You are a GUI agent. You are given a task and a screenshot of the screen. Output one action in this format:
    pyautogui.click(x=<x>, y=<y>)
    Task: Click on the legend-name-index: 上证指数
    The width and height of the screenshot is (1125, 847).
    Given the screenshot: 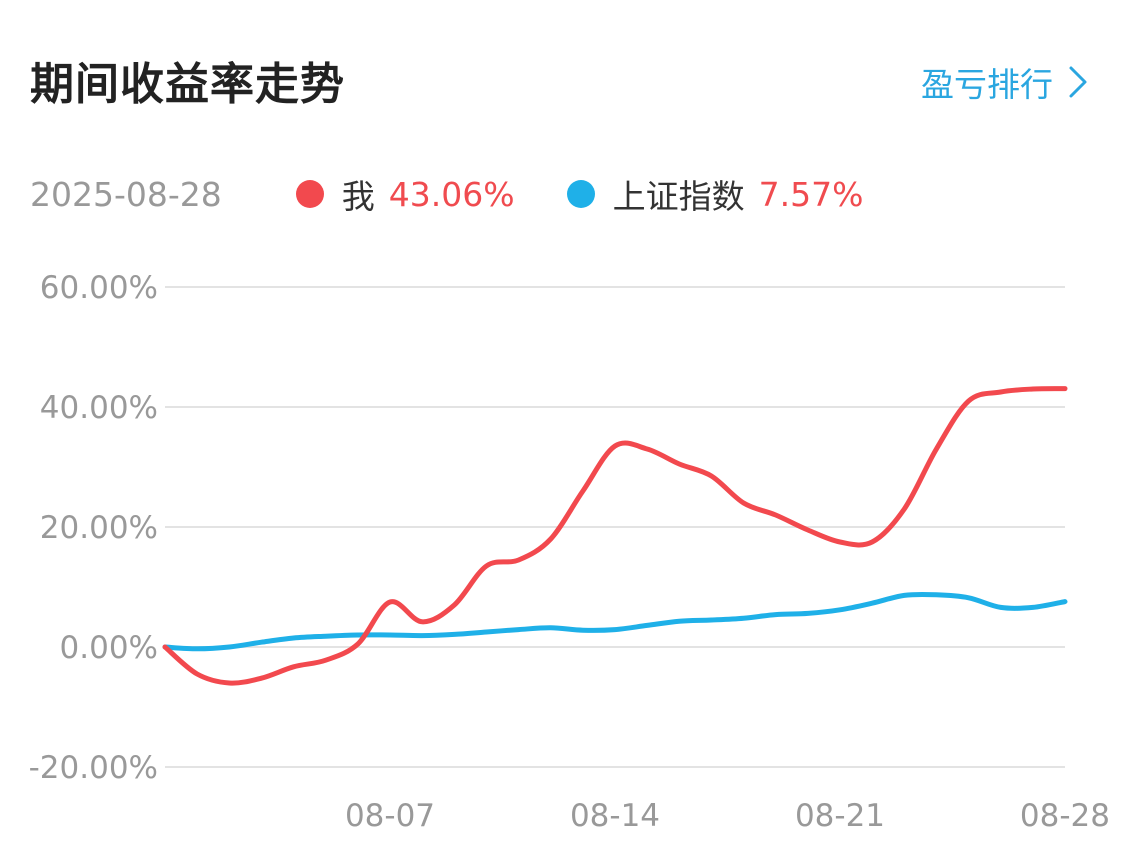 What is the action you would take?
    pyautogui.click(x=678, y=196)
    